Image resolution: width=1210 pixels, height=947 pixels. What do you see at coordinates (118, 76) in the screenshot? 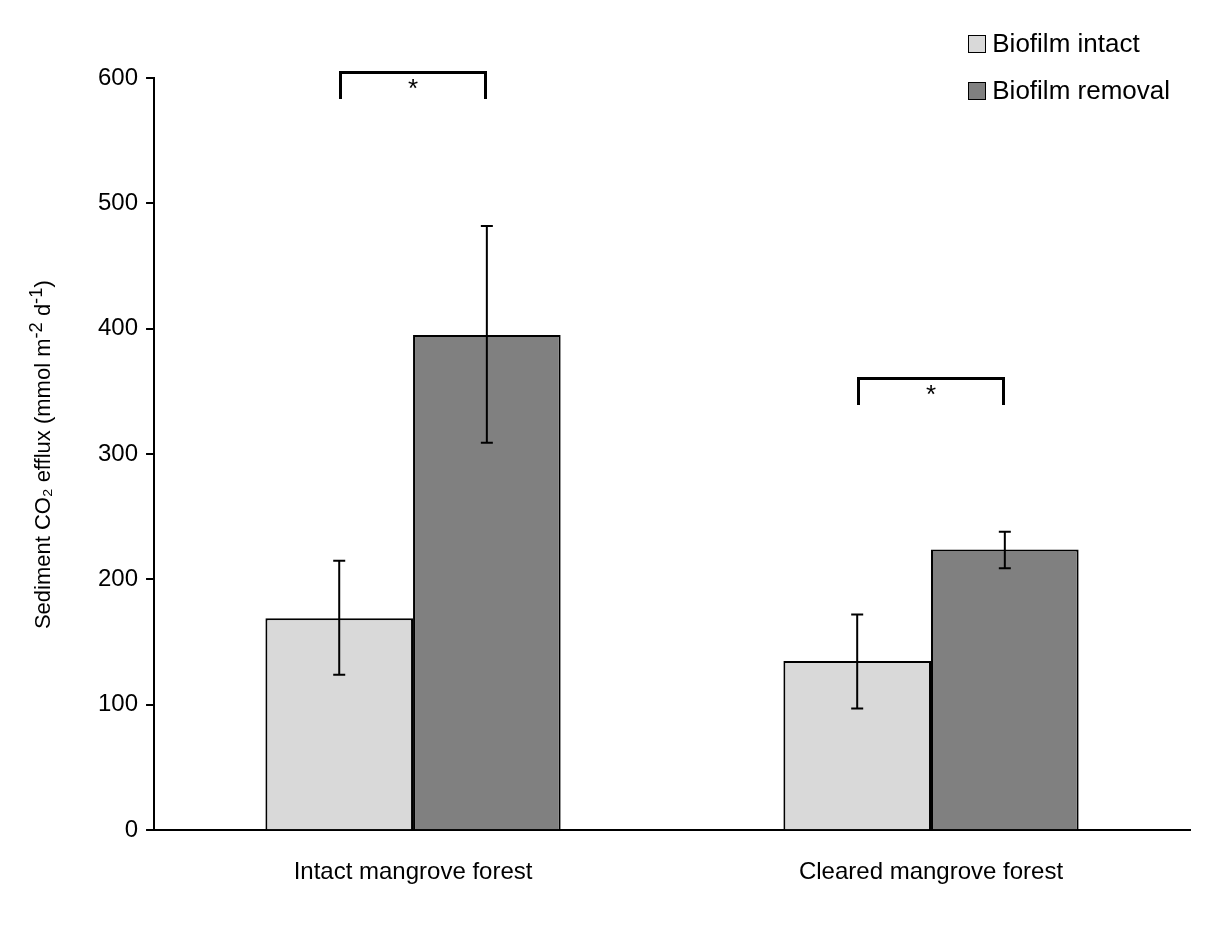
I see `y-tick-label: 600` at bounding box center [118, 76].